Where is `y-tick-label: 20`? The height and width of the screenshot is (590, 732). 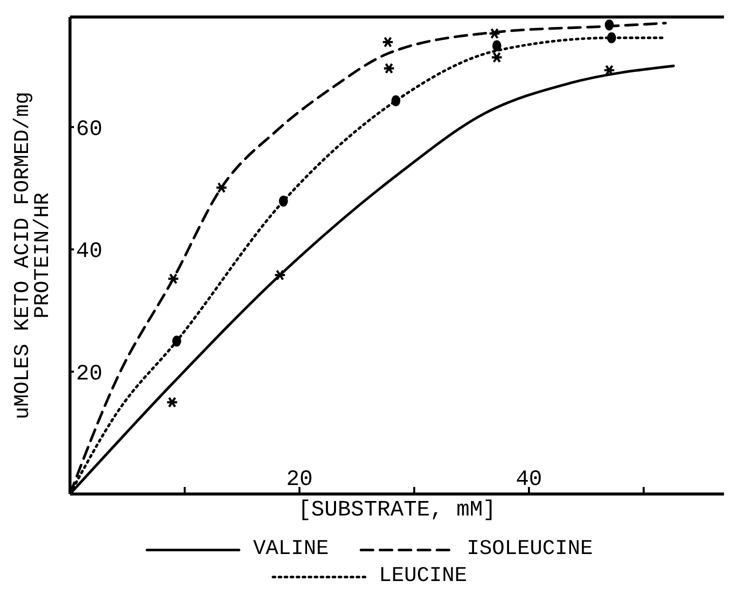
y-tick-label: 20 is located at coordinates (89, 374).